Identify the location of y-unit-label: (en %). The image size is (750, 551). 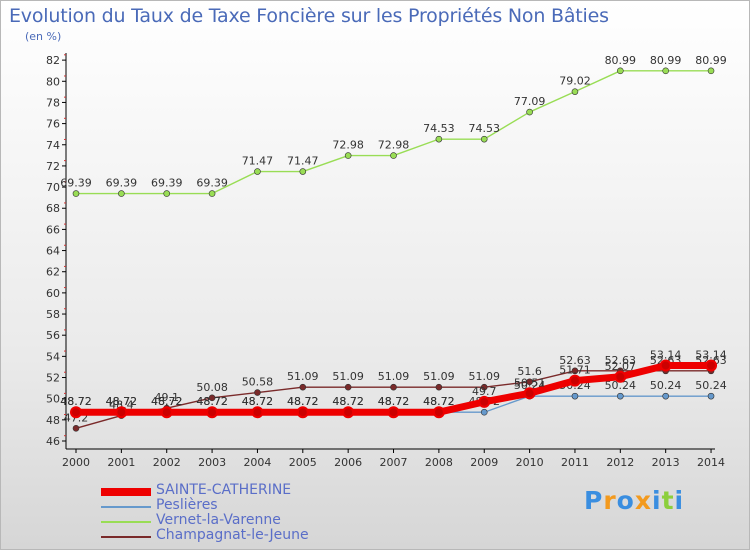
(43, 36).